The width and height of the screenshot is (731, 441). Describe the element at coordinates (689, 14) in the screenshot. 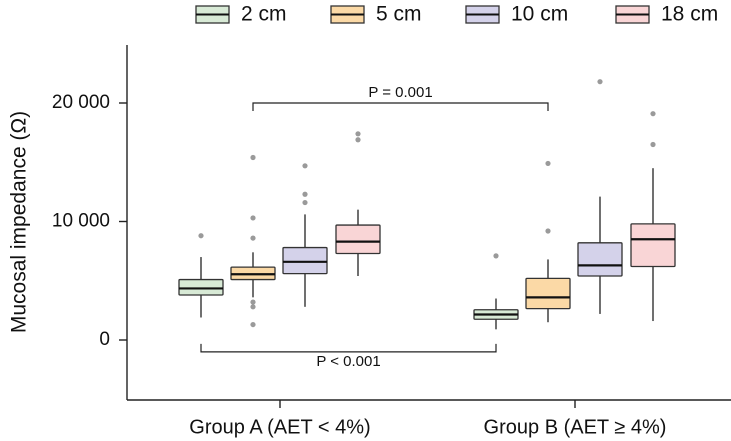

I see `legend-label: 18 cm` at that location.